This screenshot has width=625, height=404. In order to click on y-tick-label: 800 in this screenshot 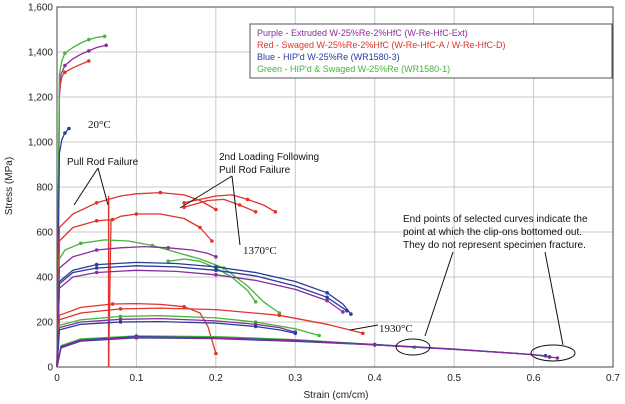, I will do `click(44, 188)`.